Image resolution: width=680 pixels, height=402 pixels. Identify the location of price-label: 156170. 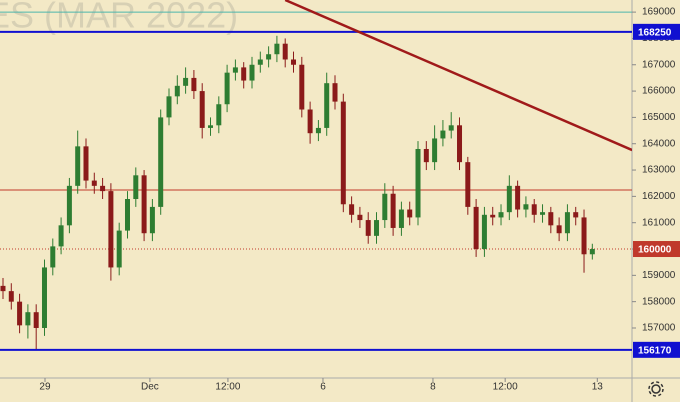
(655, 350).